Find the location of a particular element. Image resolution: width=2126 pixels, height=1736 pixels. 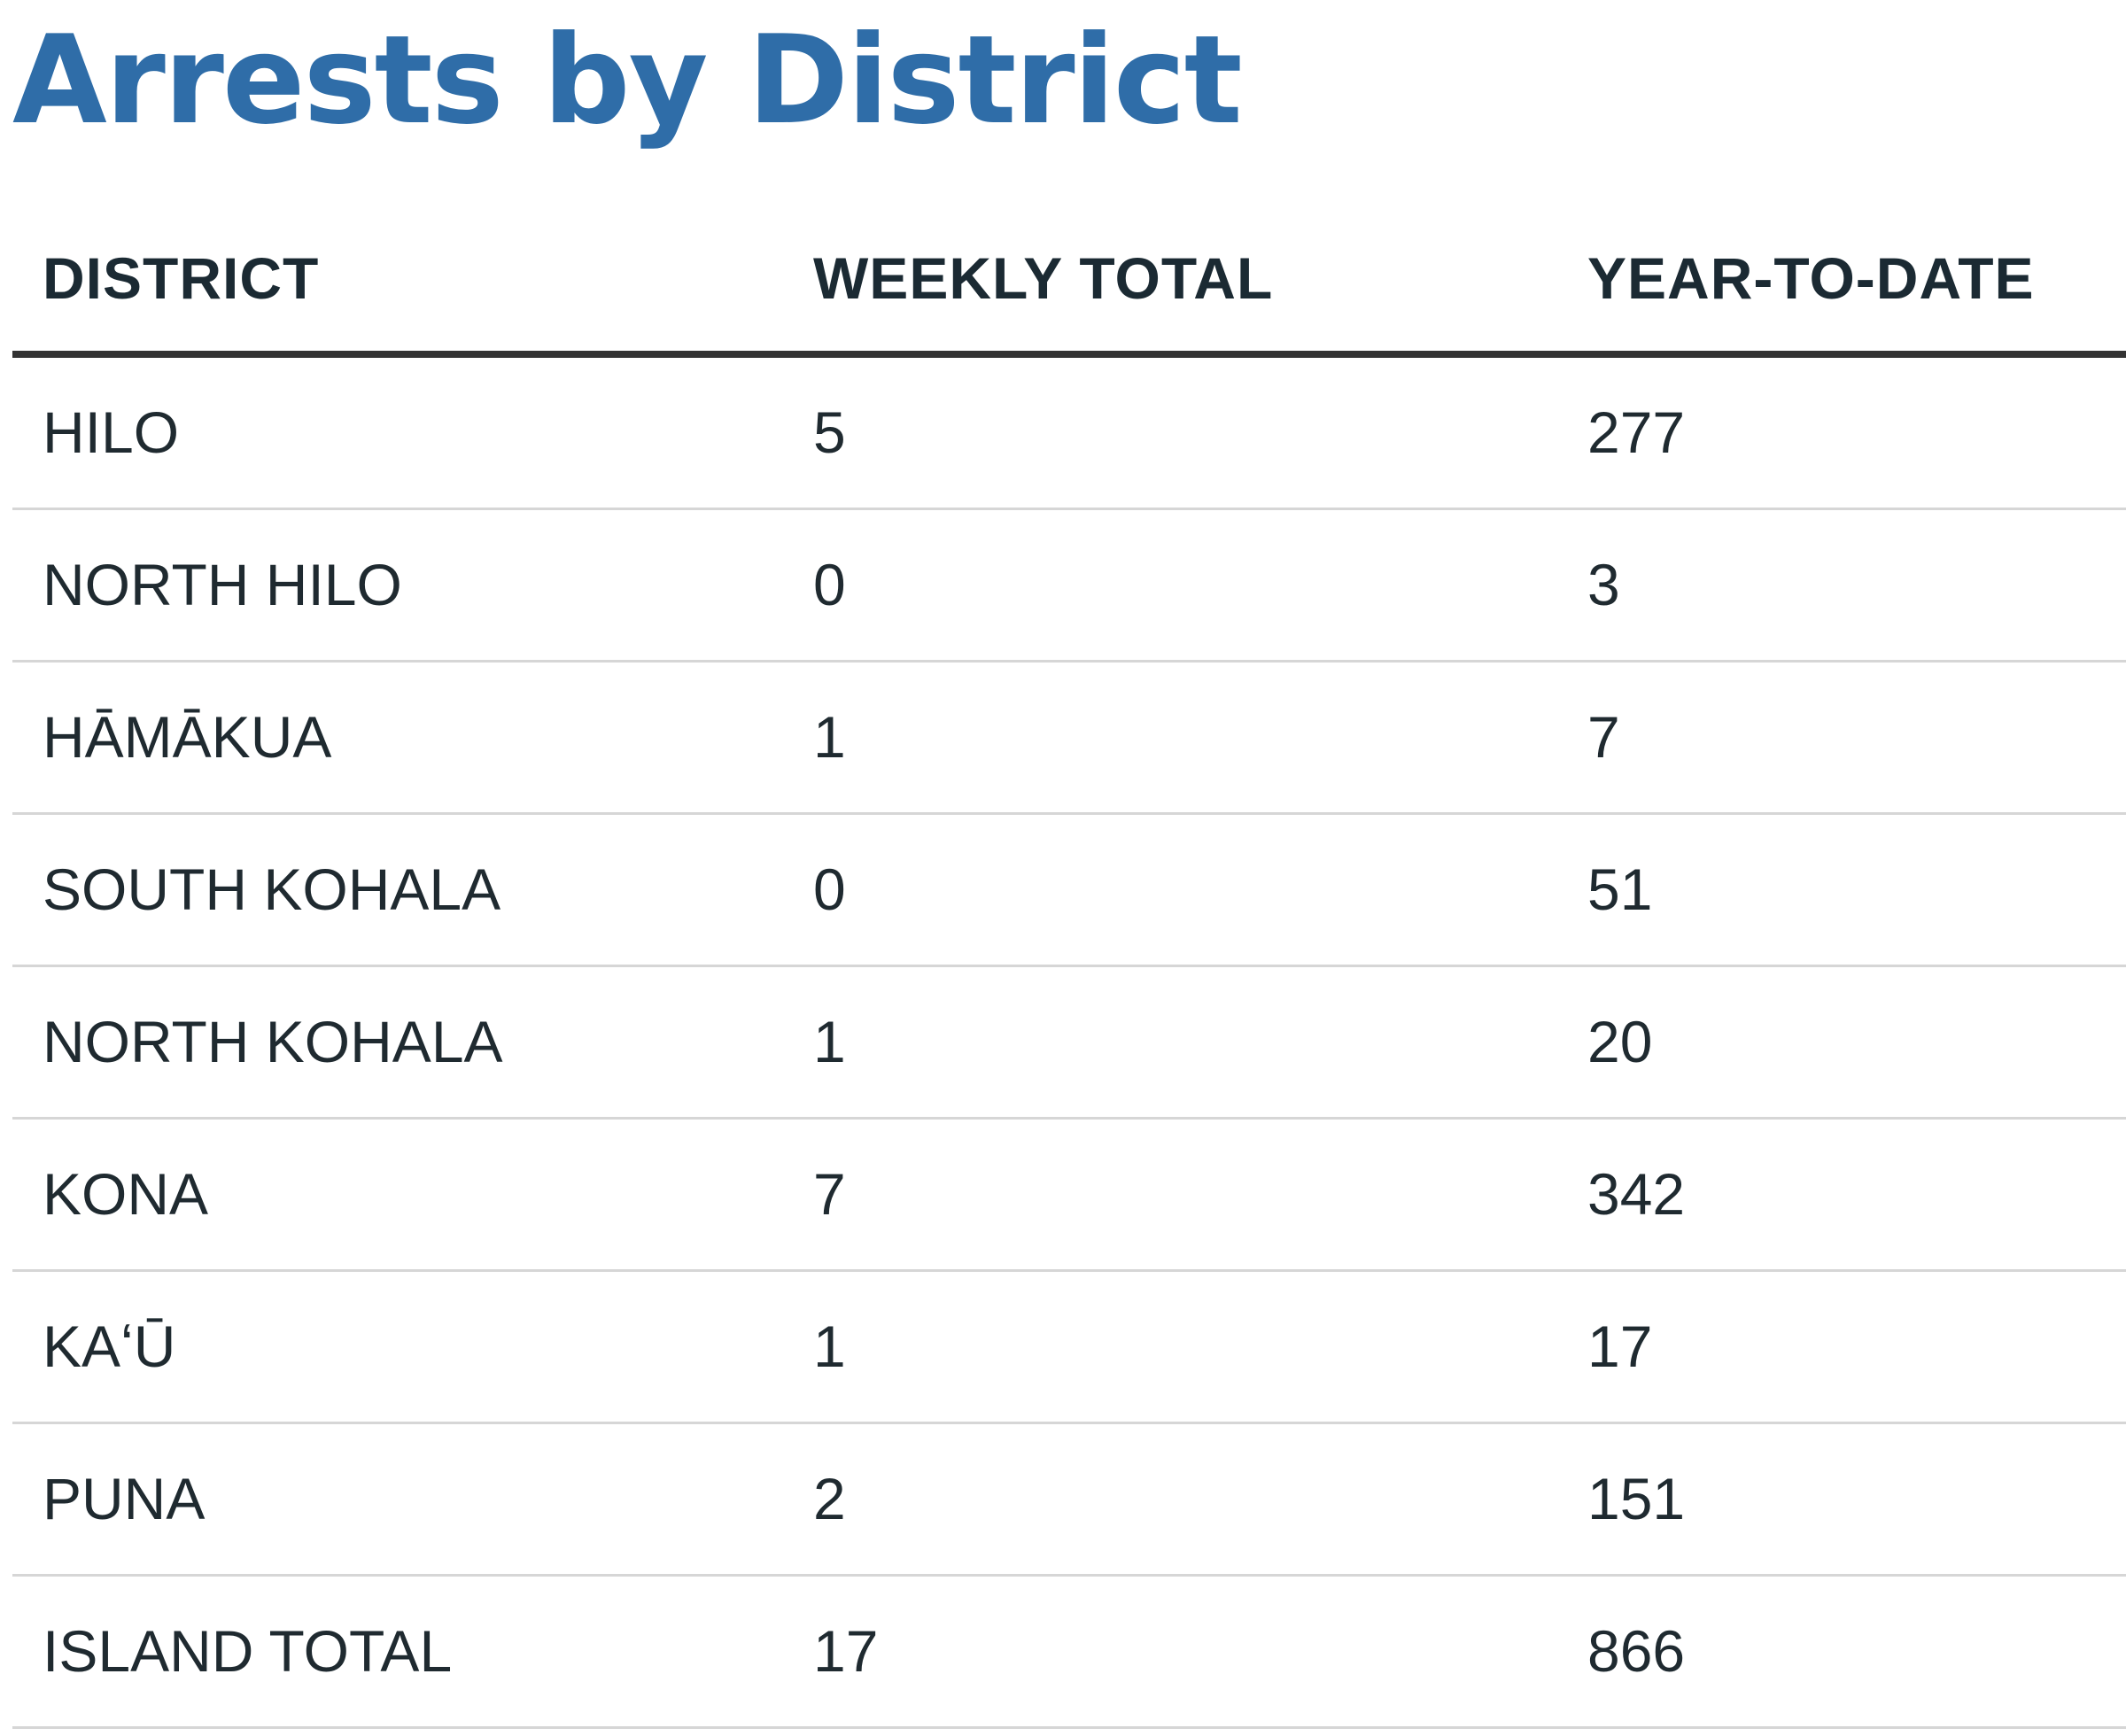

district-cell: NORTH HILO is located at coordinates (222, 584).